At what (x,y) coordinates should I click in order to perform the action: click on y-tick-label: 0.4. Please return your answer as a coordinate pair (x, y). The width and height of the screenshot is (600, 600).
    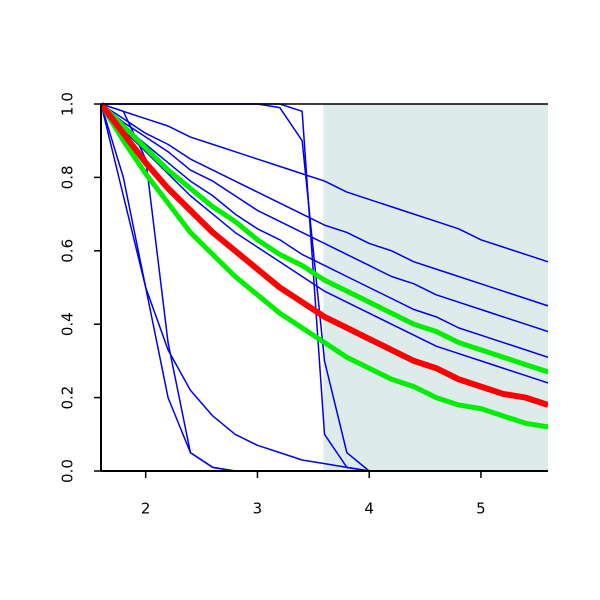
    Looking at the image, I should click on (68, 324).